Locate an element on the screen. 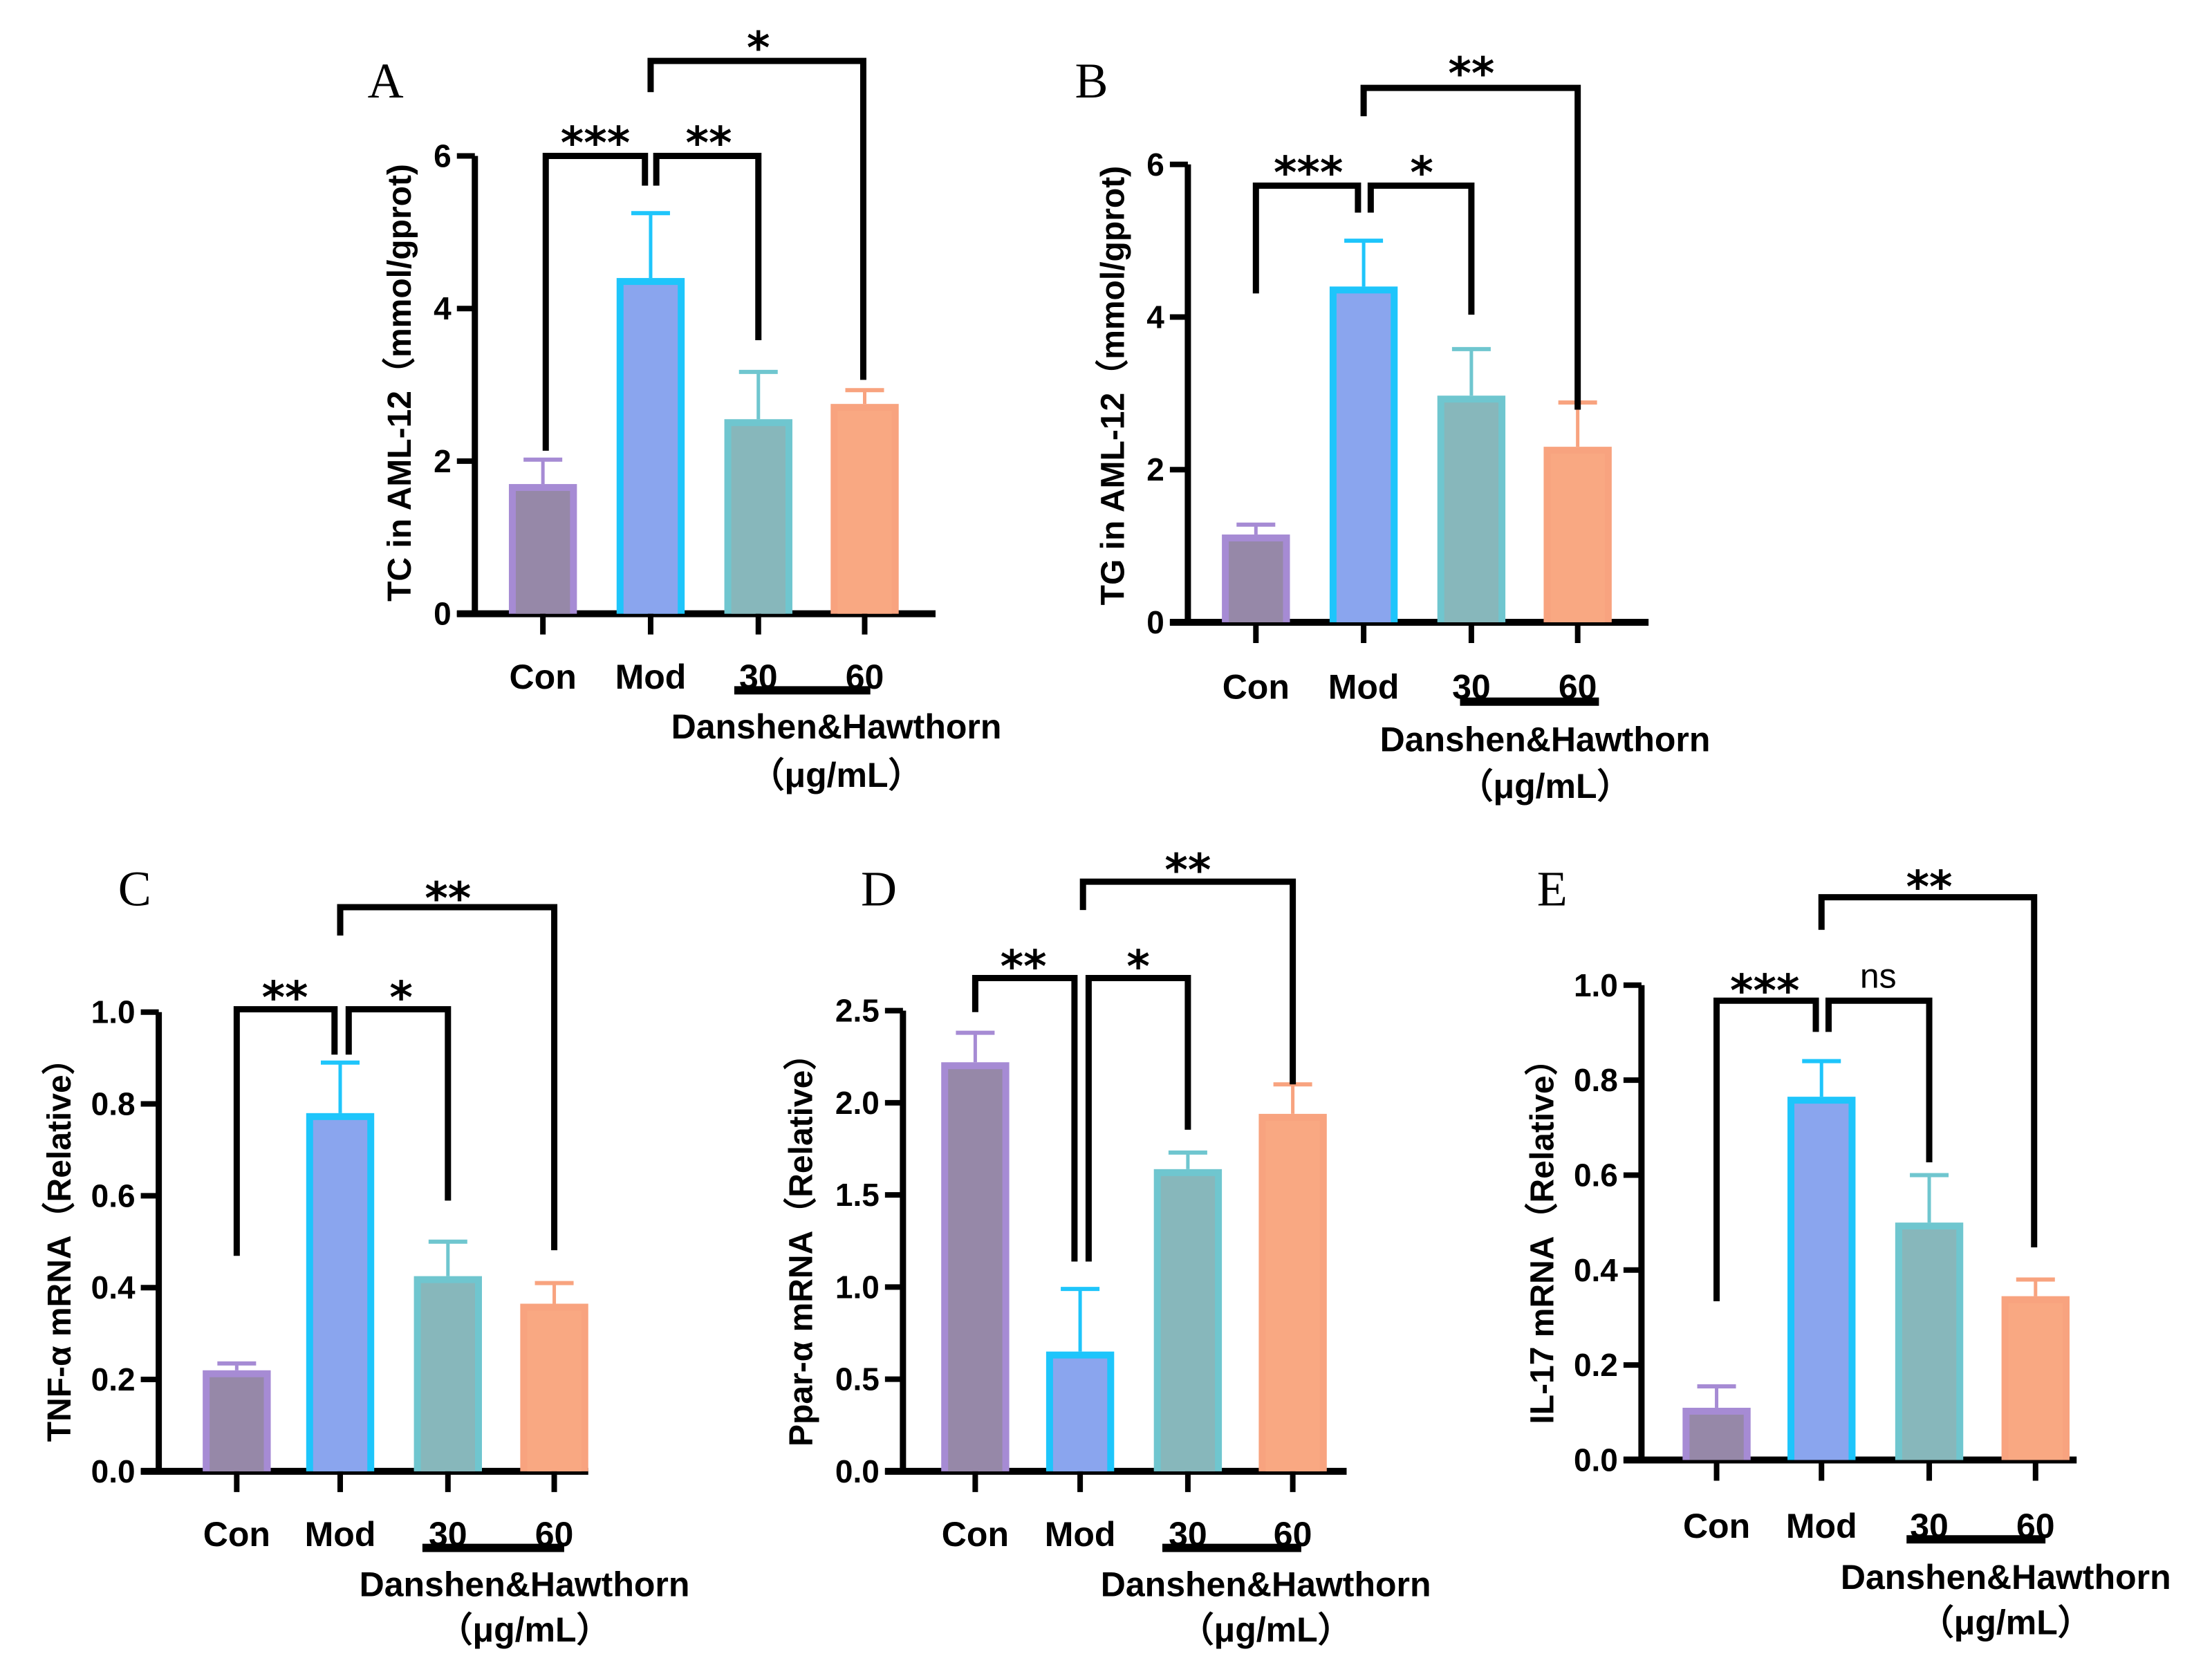  y-tick-label: 2.0 is located at coordinates (857, 1103).